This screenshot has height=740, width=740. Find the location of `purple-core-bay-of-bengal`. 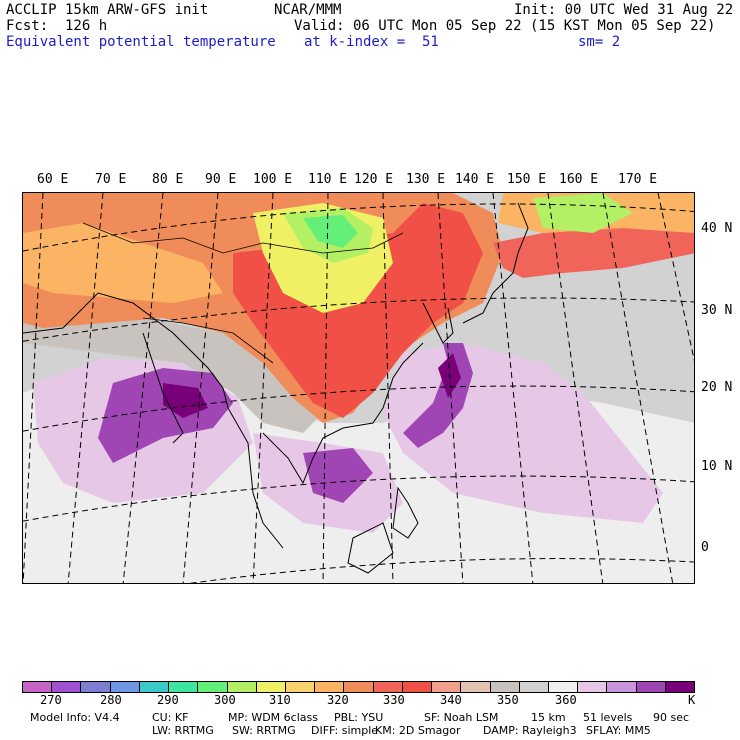

purple-core-bay-of-bengal is located at coordinates (185, 400).